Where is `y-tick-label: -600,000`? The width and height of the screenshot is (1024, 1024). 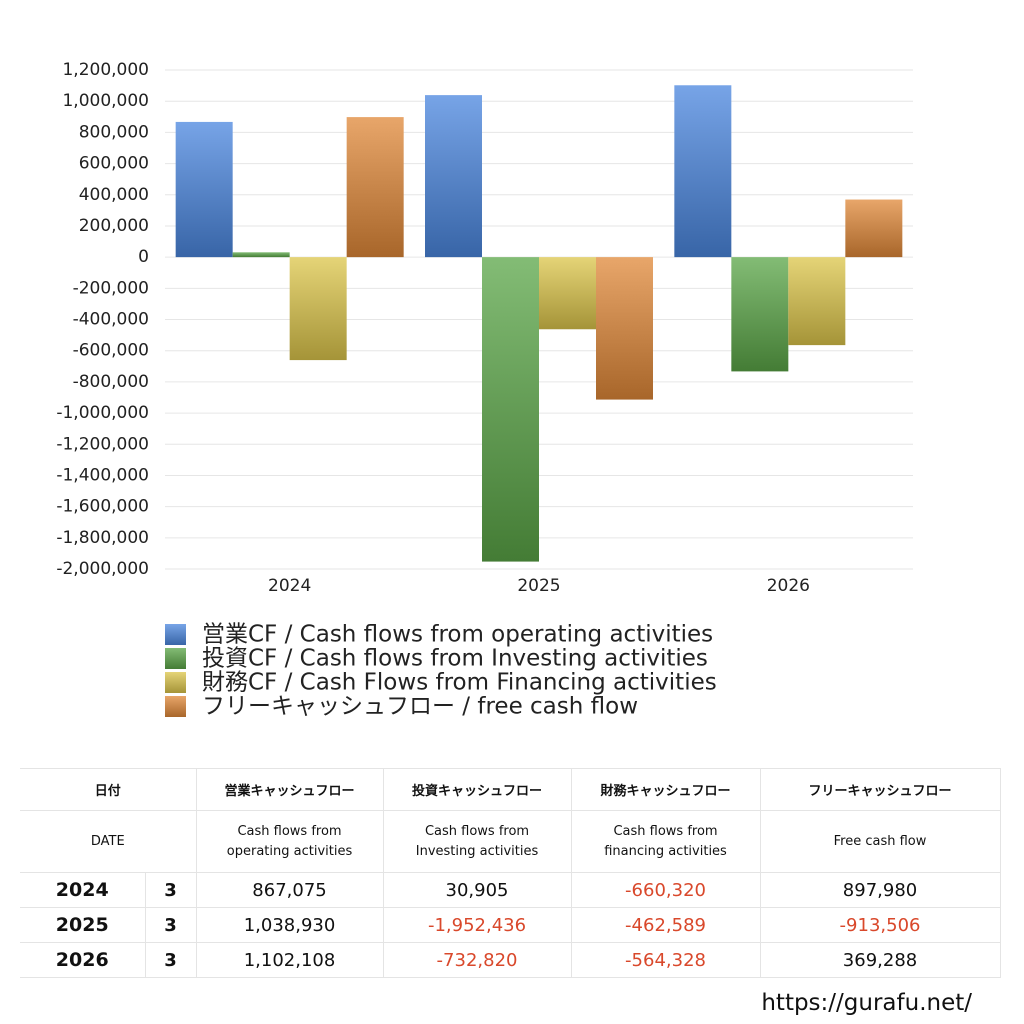
y-tick-label: -600,000 is located at coordinates (111, 351).